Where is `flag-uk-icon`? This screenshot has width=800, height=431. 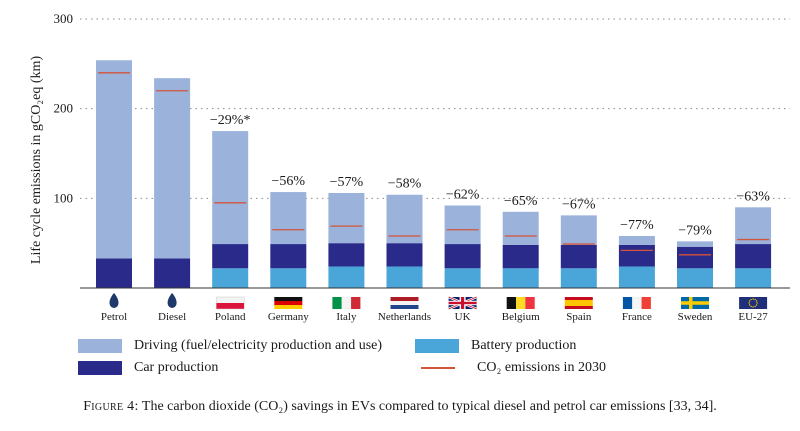
flag-uk-icon is located at coordinates (463, 303).